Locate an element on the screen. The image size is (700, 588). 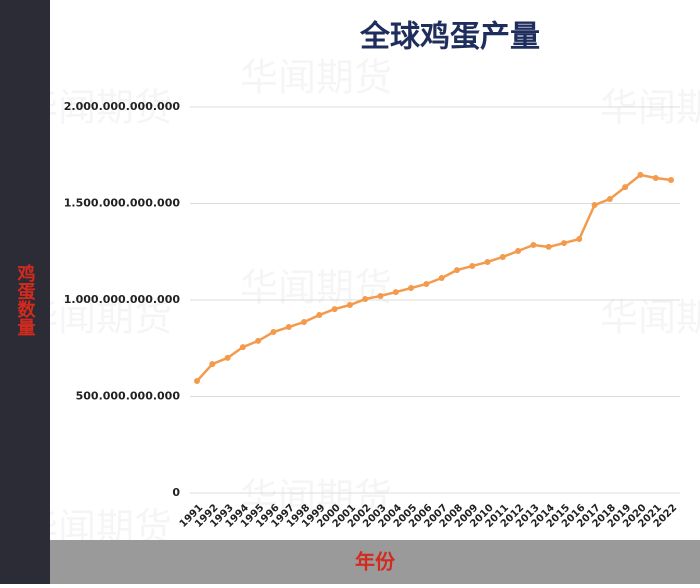
x-axis-label: 年份 is located at coordinates (375, 562).